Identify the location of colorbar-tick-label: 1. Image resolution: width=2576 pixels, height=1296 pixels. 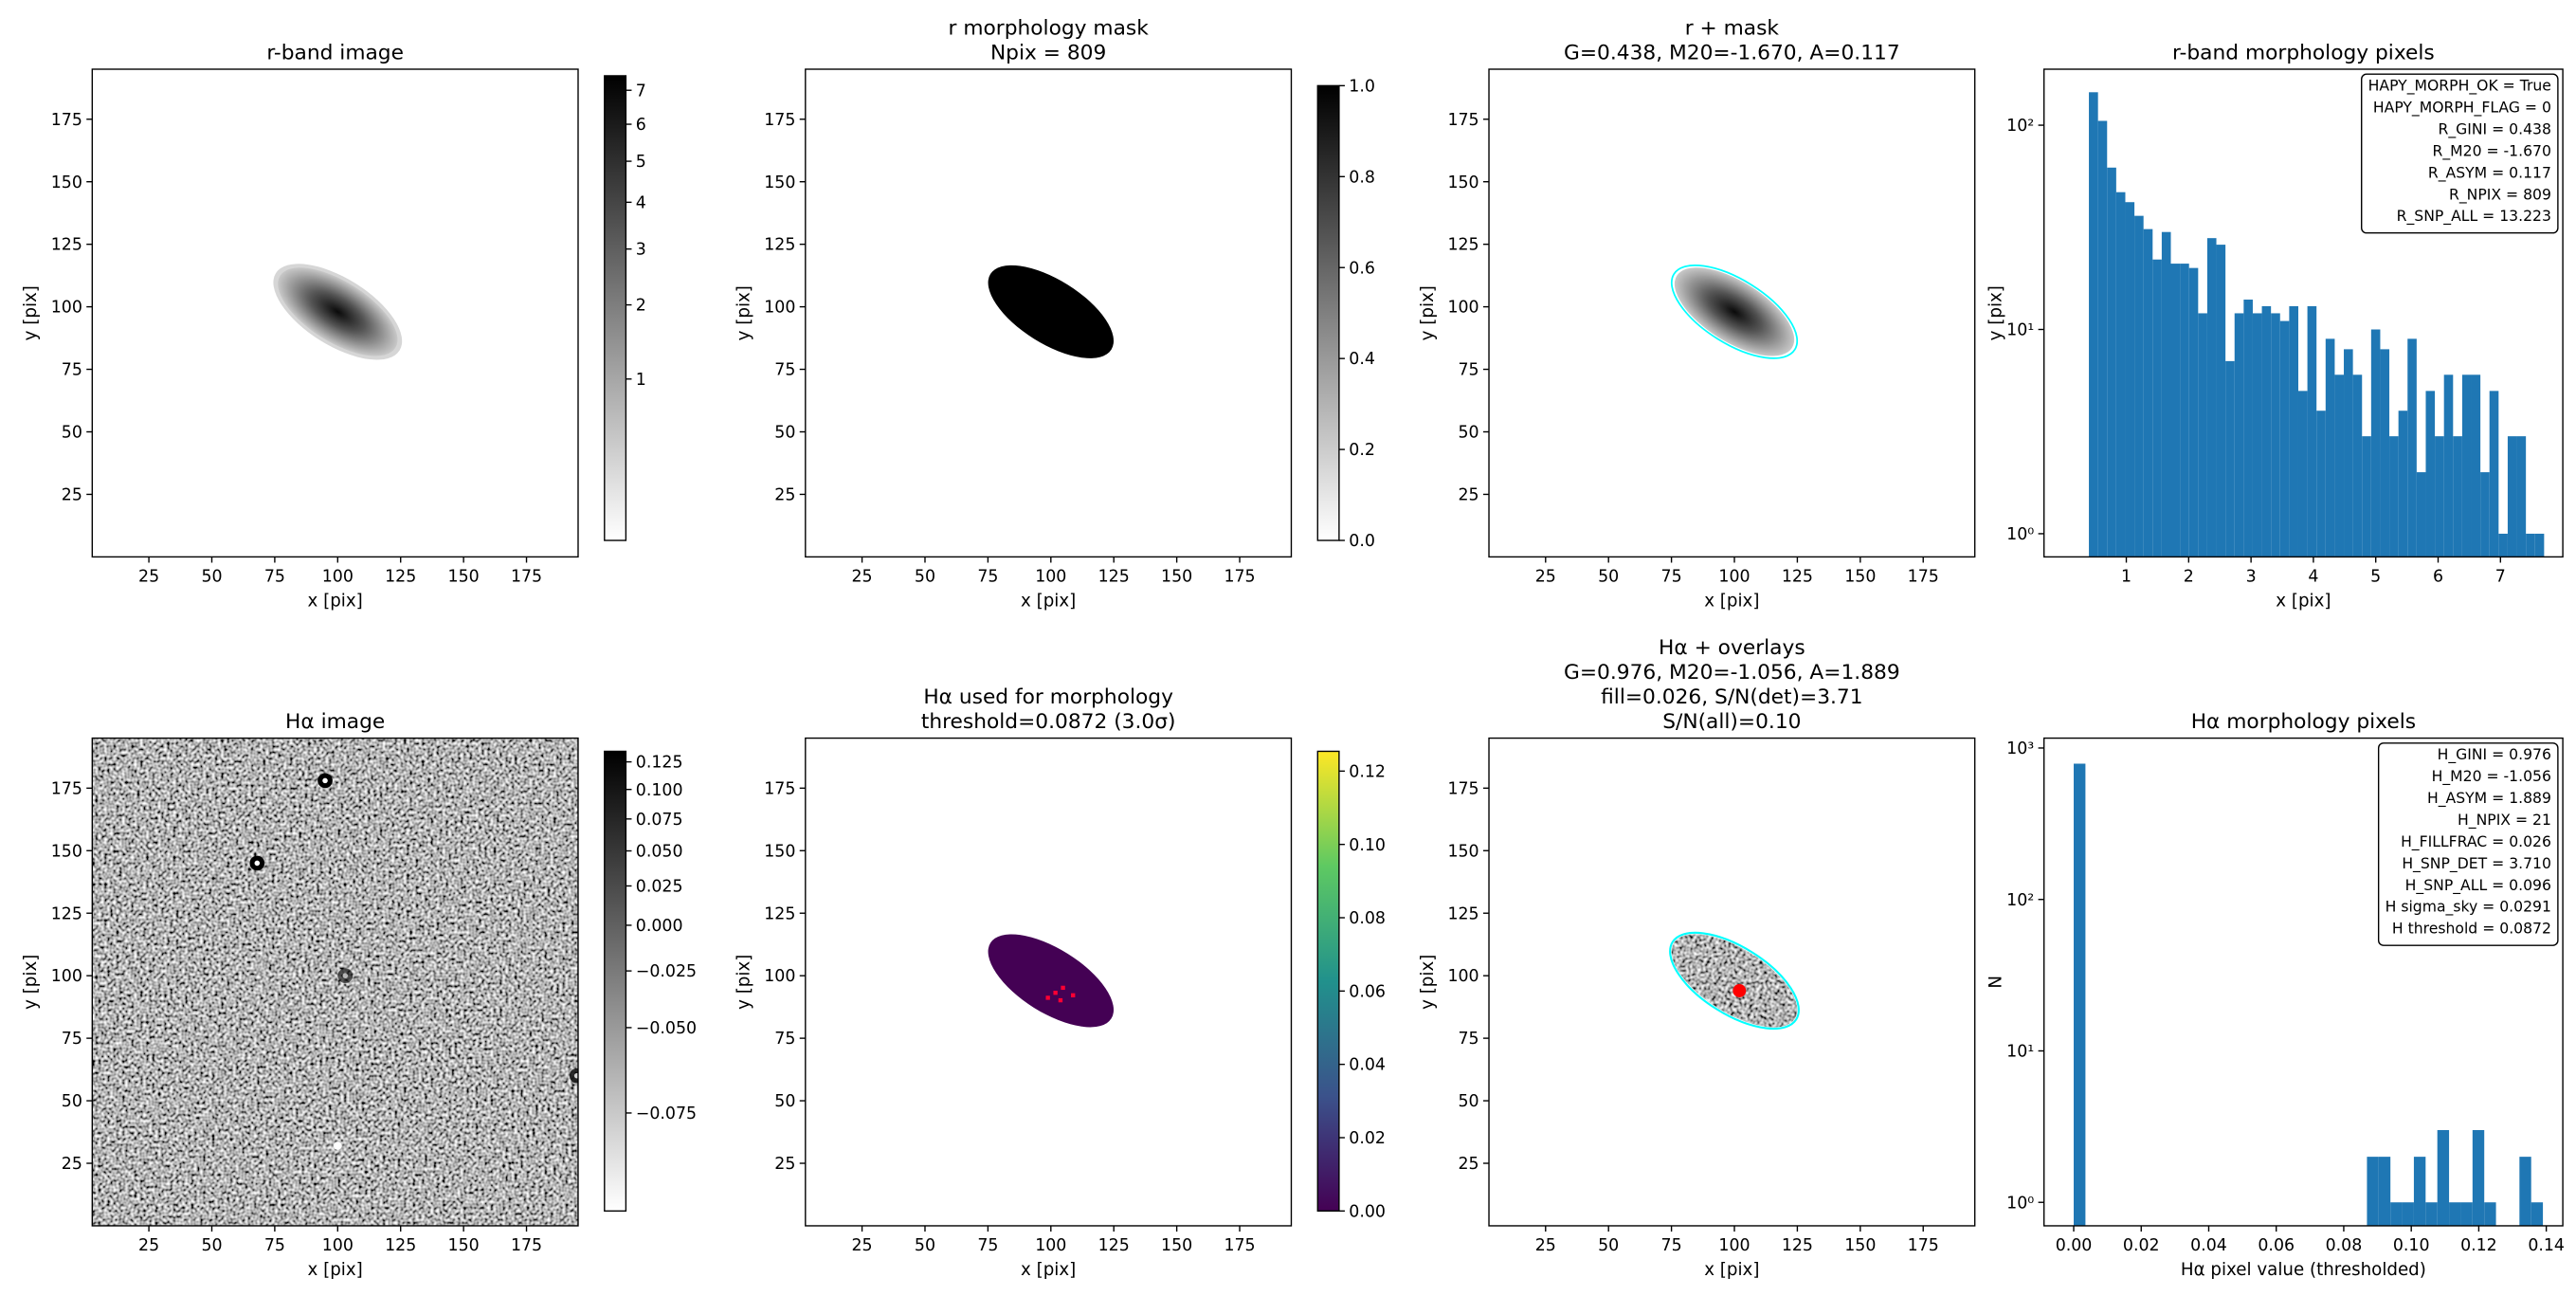
(641, 380).